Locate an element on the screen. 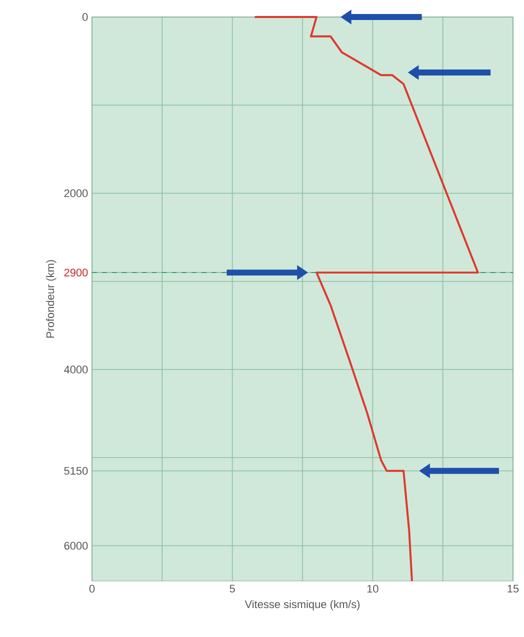  y-tick-label: 0 is located at coordinates (85, 17).